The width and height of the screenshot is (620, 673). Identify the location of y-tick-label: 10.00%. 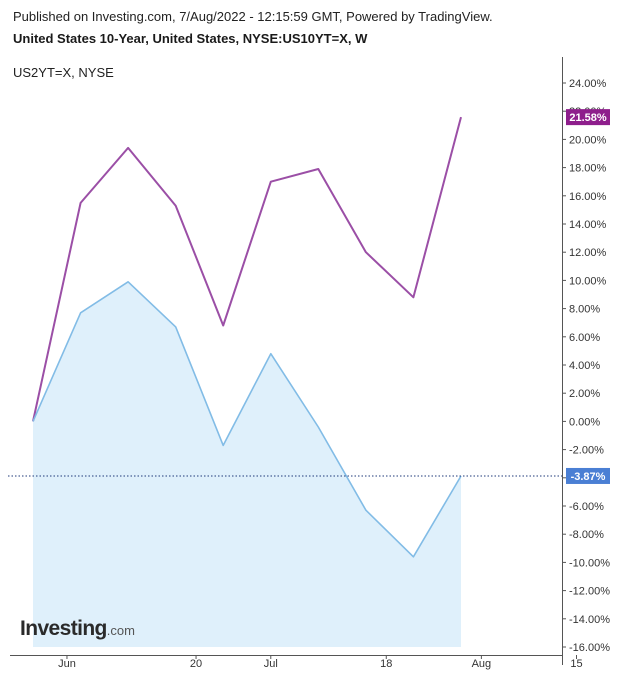
(588, 281).